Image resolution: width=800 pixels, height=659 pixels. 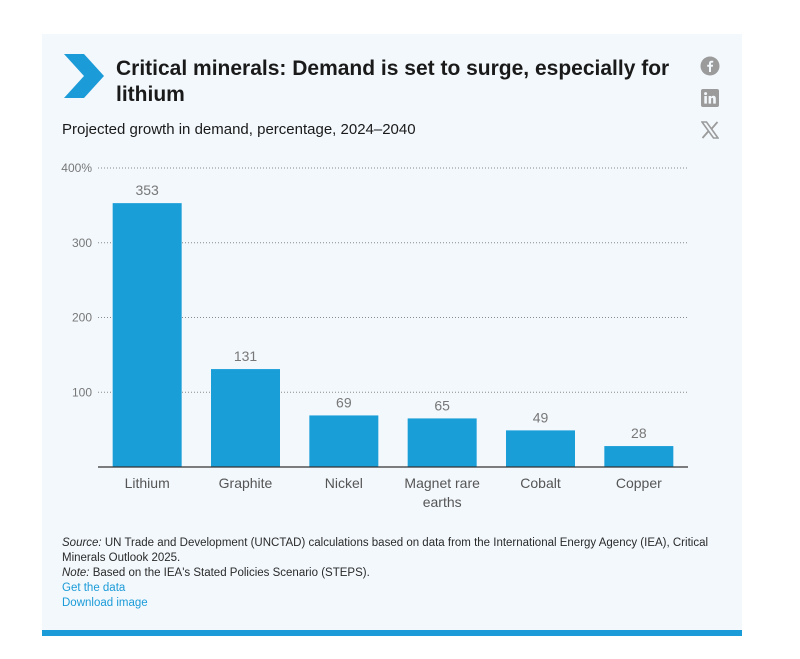 What do you see at coordinates (344, 441) in the screenshot?
I see `bar-nickel` at bounding box center [344, 441].